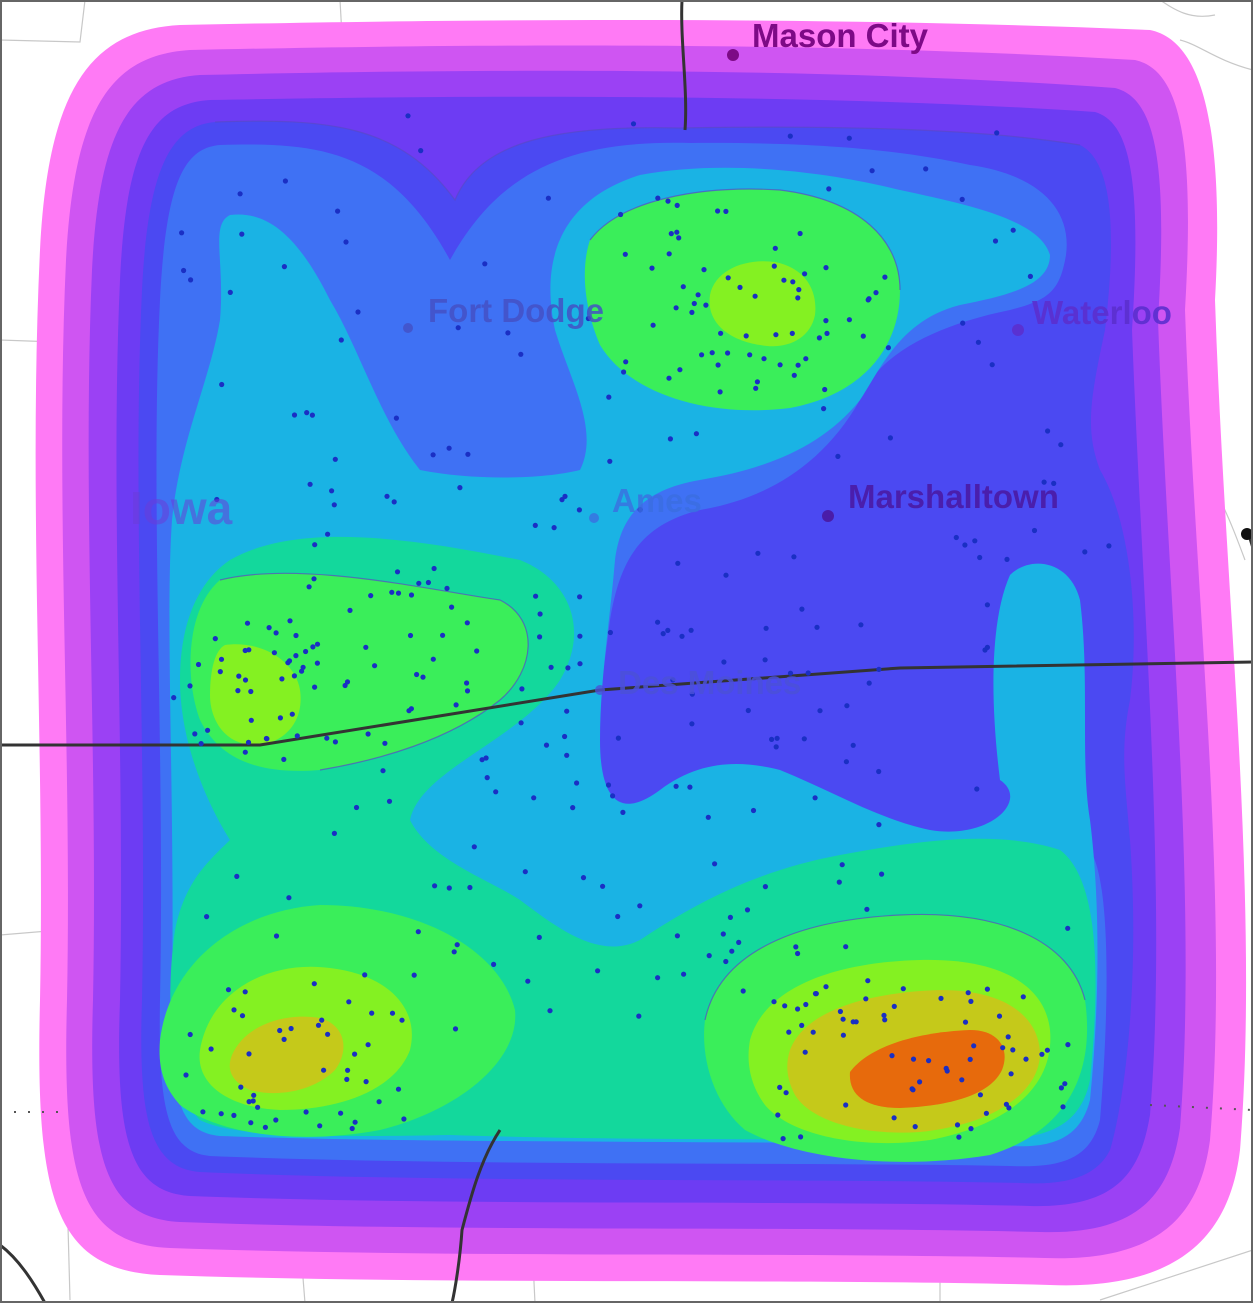 The width and height of the screenshot is (1253, 1303). Describe the element at coordinates (762, 304) in the screenshot. I see `contour-band-level-10b` at that location.